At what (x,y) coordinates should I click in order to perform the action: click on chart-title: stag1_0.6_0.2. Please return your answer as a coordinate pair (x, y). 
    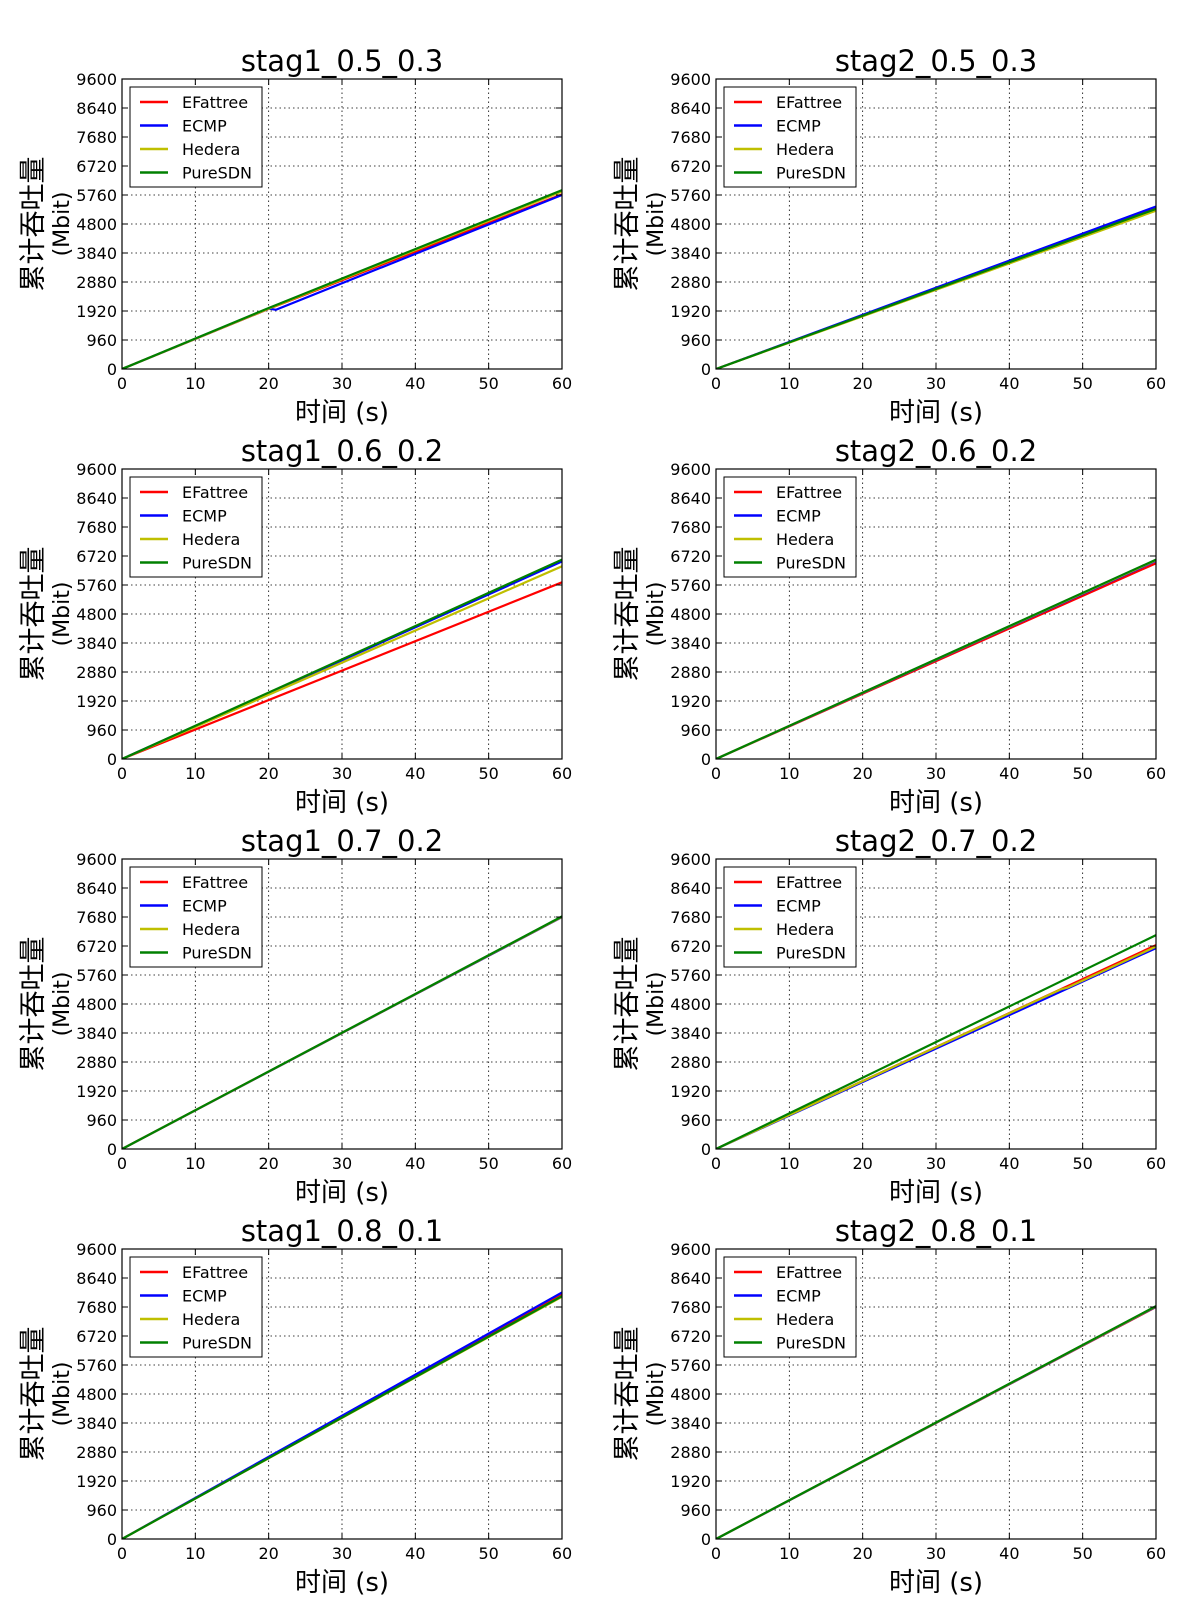
    Looking at the image, I should click on (342, 451).